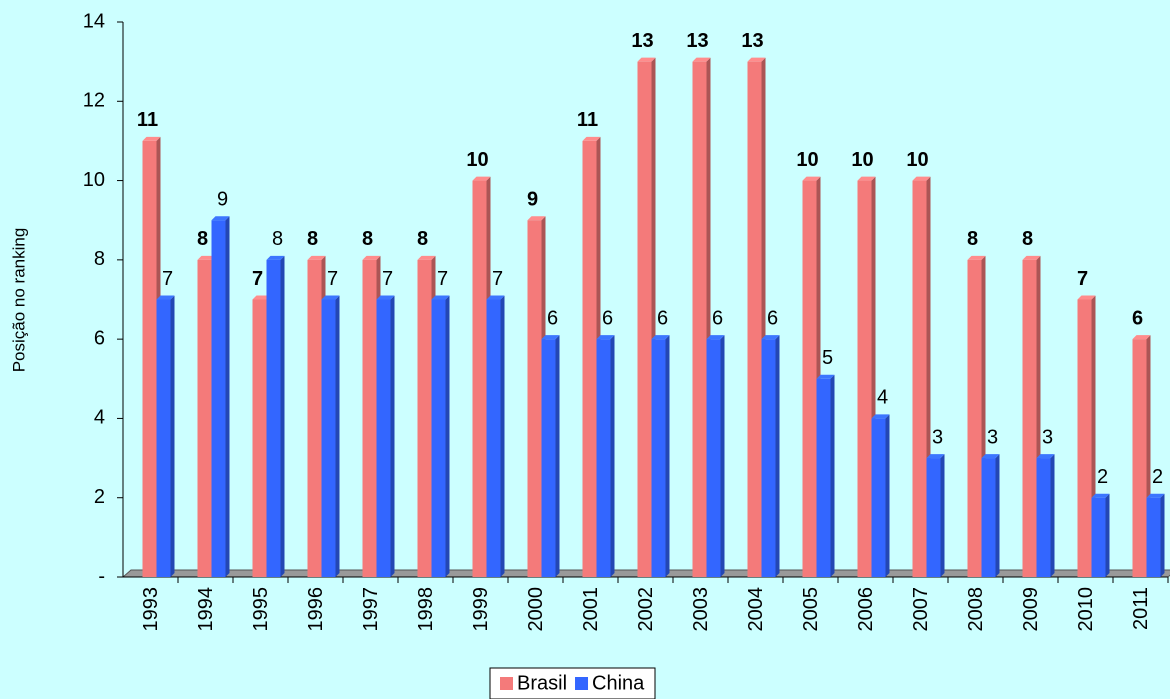 The width and height of the screenshot is (1170, 699). What do you see at coordinates (94, 21) in the screenshot?
I see `y-tick-label: 14` at bounding box center [94, 21].